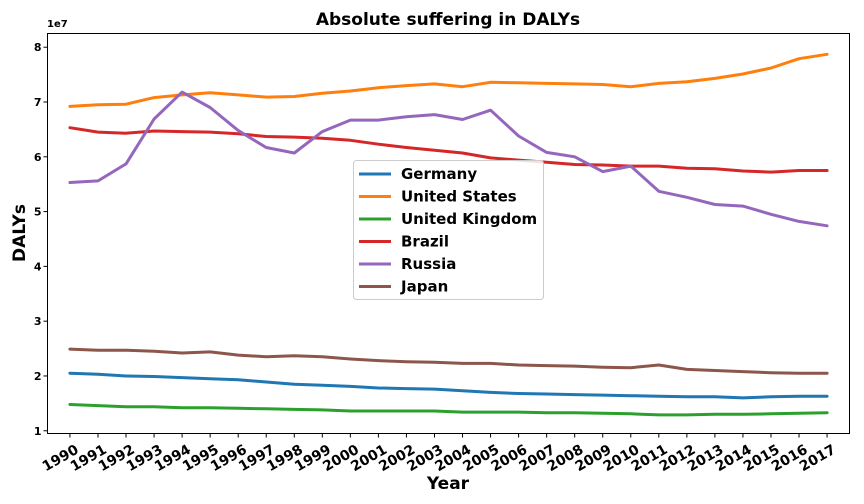 This screenshot has width=864, height=504. What do you see at coordinates (448, 484) in the screenshot?
I see `x-axis-label: Year` at bounding box center [448, 484].